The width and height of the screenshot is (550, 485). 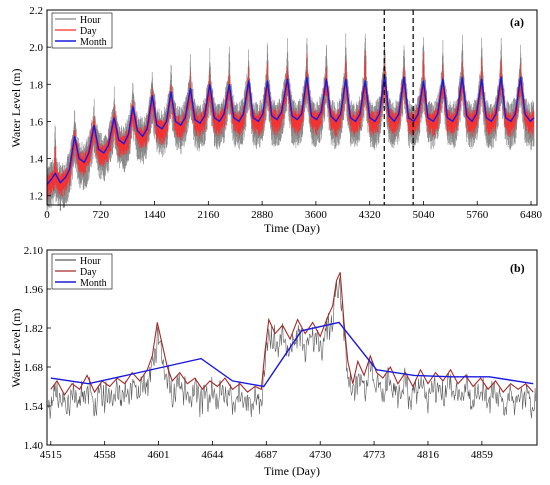 What do you see at coordinates (292, 228) in the screenshot?
I see `x-axis-title-a: Time (Day)` at bounding box center [292, 228].